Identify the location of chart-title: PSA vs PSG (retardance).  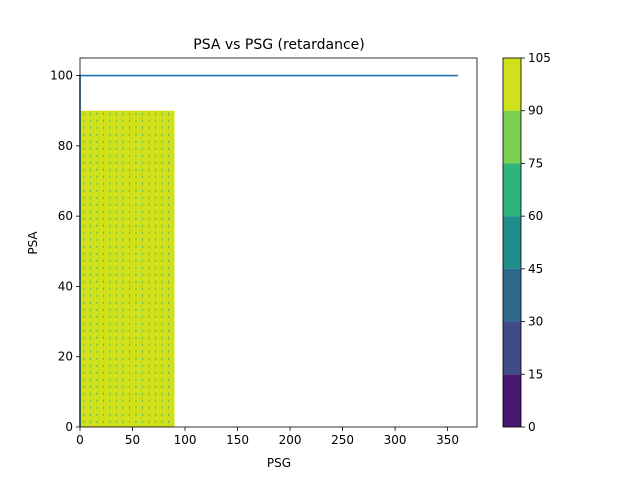
(279, 45).